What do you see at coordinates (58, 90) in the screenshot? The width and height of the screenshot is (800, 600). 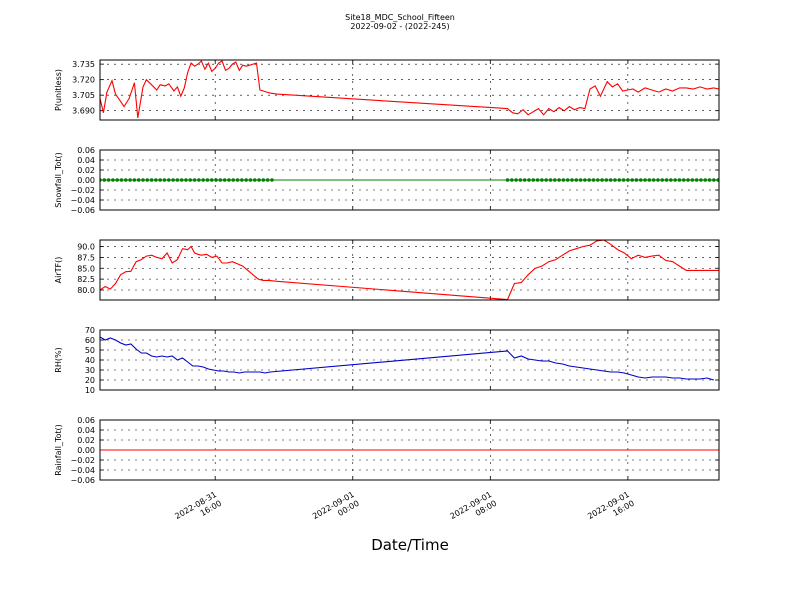 I see `y-axis-label: P(unitless)` at bounding box center [58, 90].